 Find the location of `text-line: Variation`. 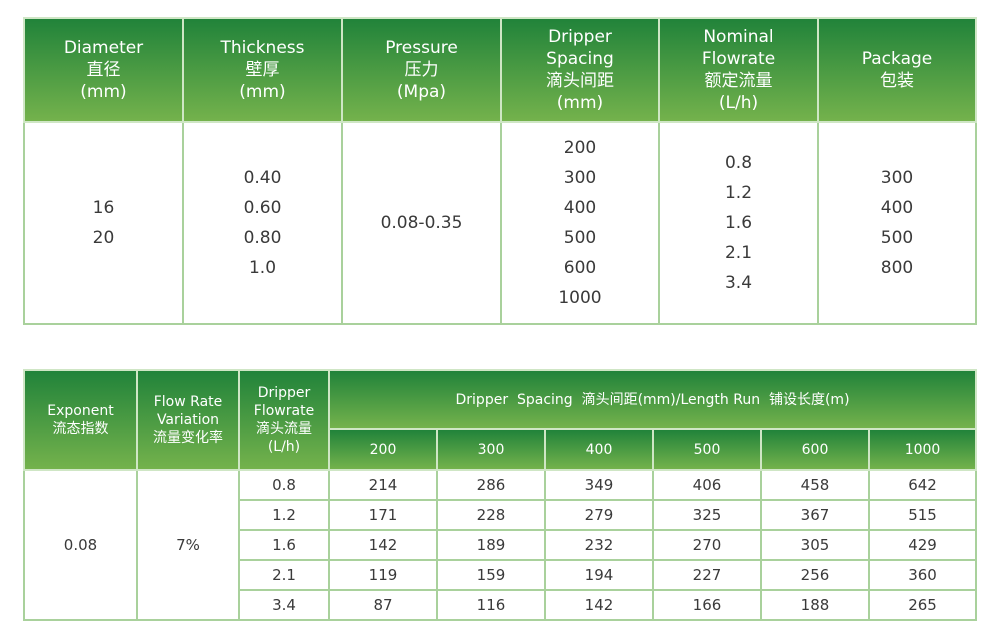

text-line: Variation is located at coordinates (188, 420).